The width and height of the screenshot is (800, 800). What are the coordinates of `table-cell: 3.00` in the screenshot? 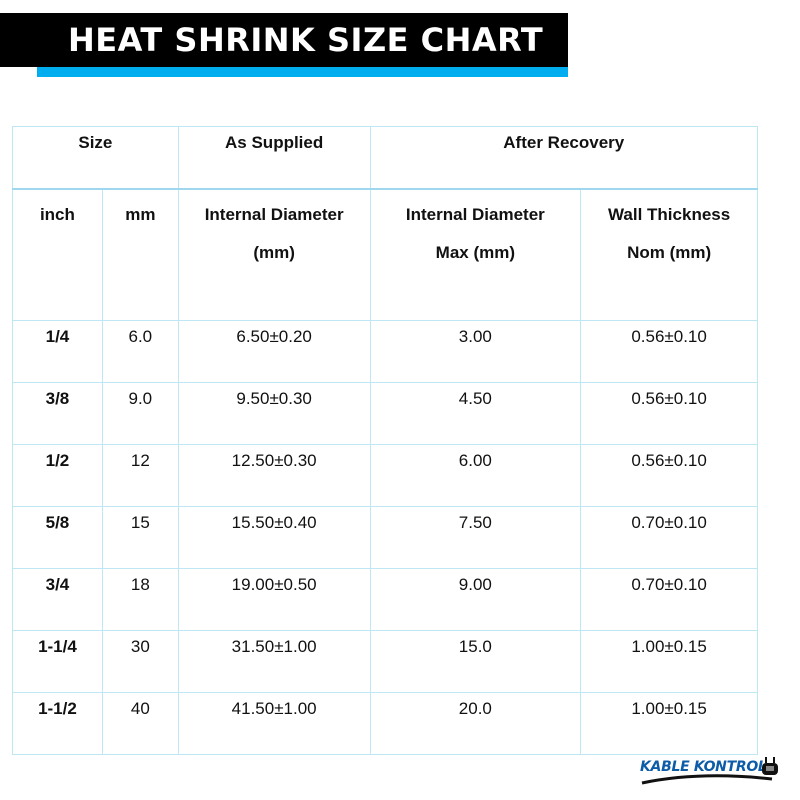 It's located at (475, 351).